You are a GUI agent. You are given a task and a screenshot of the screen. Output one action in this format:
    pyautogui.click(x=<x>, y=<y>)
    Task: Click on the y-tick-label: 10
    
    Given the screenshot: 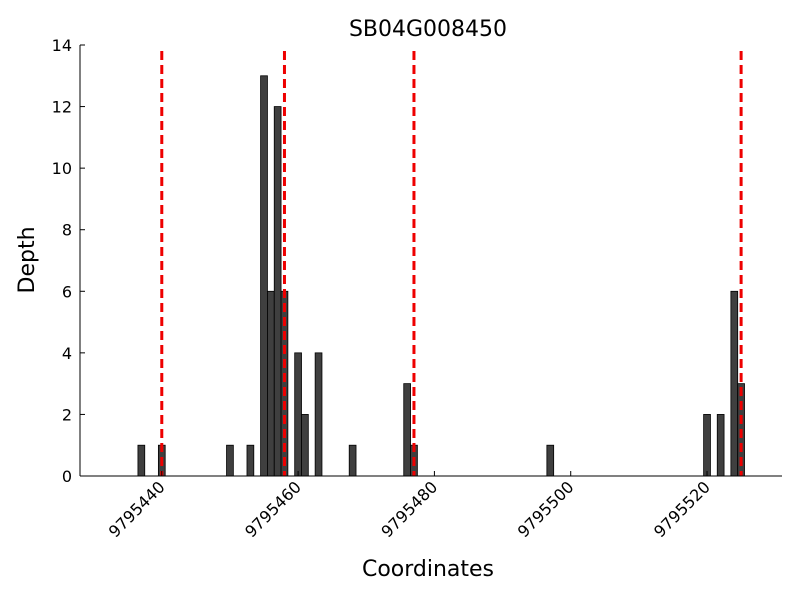 What is the action you would take?
    pyautogui.click(x=62, y=168)
    